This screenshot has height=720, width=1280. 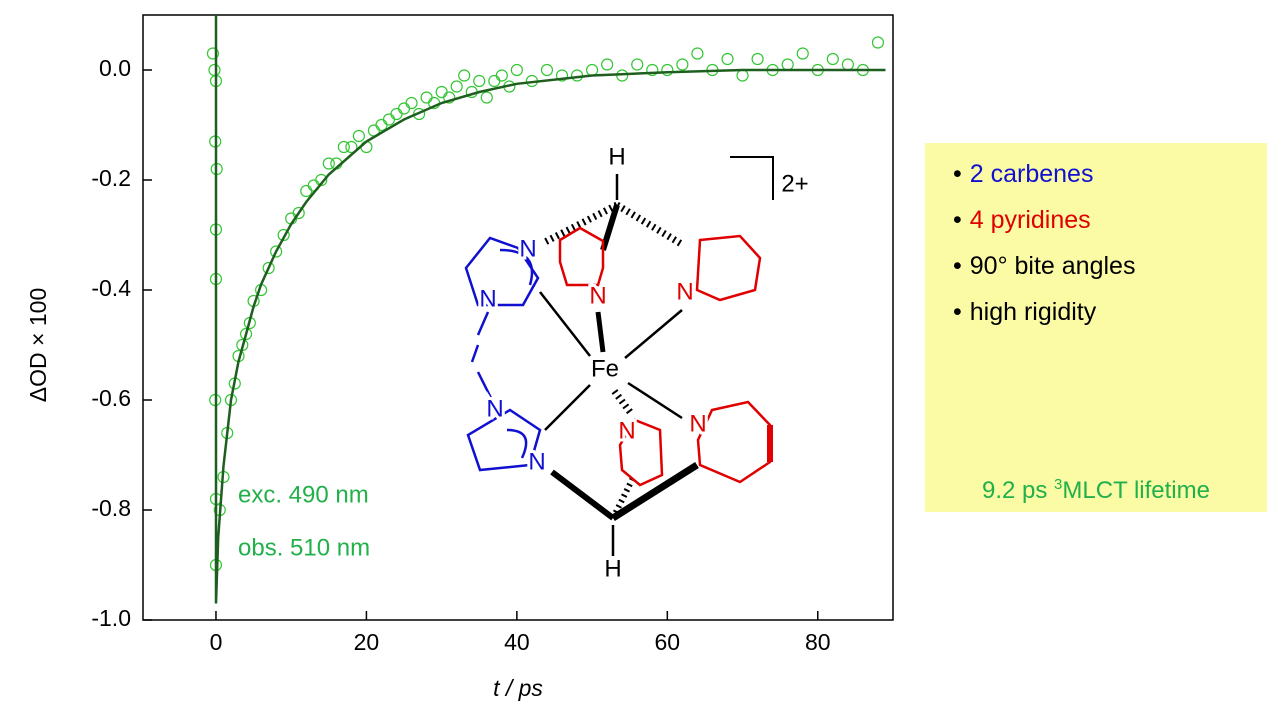 What do you see at coordinates (605, 368) in the screenshot?
I see `atom: Fe` at bounding box center [605, 368].